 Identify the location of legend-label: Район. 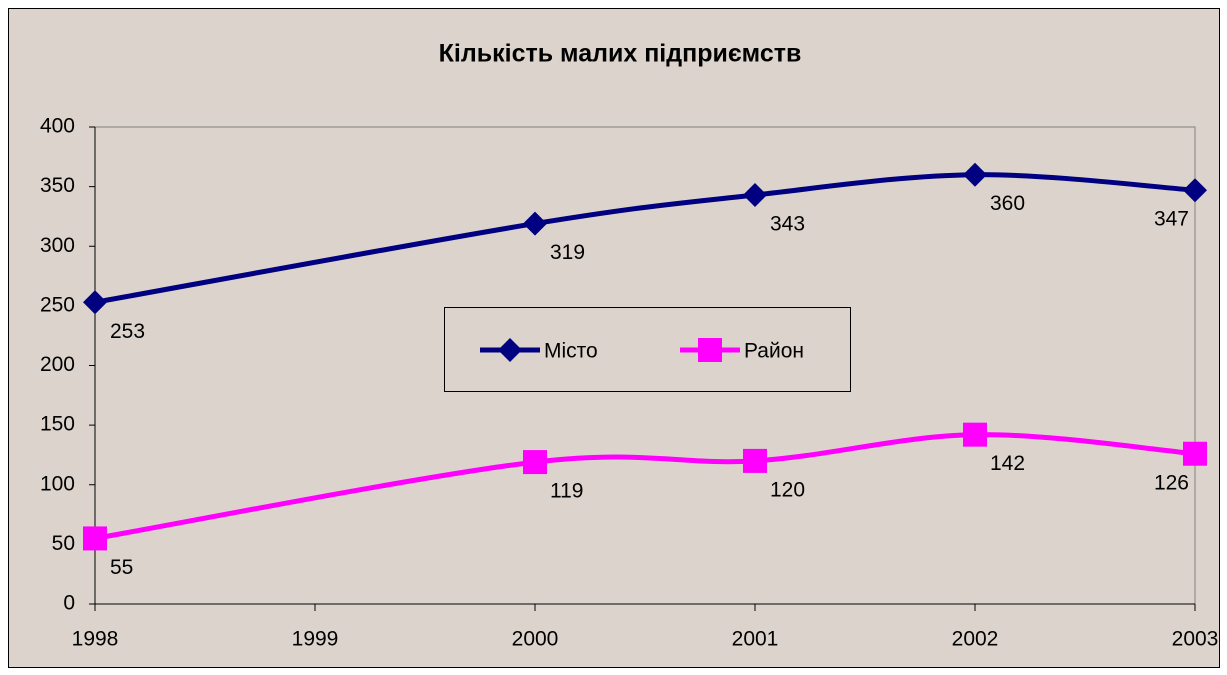
(774, 351).